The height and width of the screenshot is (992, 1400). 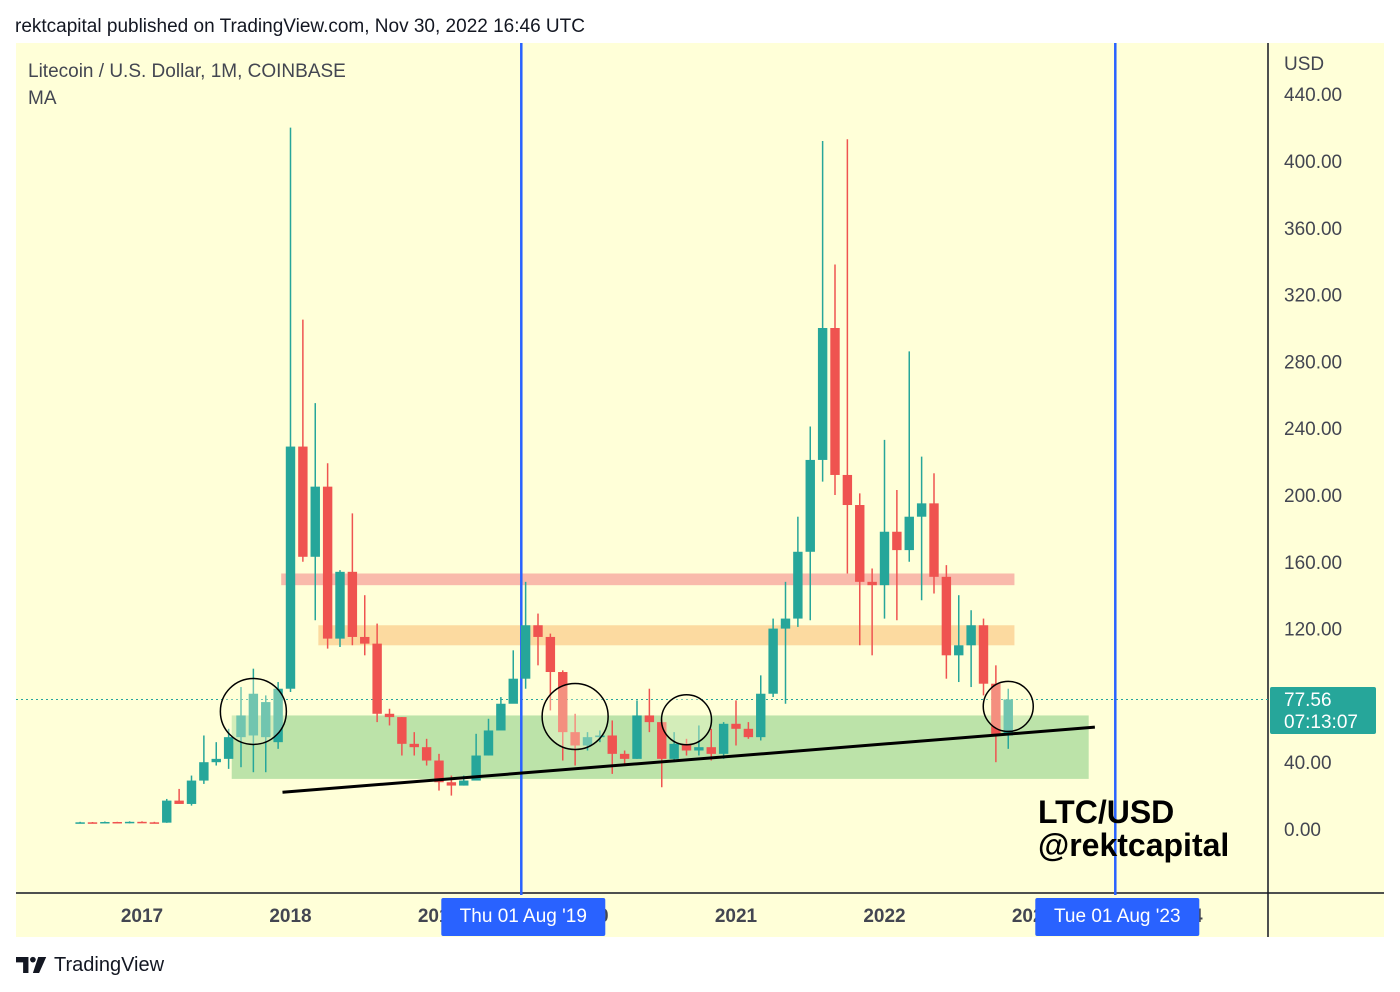 I want to click on footer-brand: TradingView, so click(x=109, y=964).